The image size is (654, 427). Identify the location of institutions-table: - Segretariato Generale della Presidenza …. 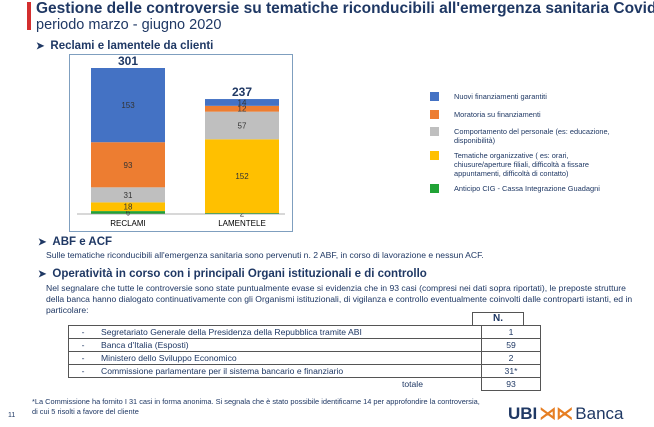
(304, 358).